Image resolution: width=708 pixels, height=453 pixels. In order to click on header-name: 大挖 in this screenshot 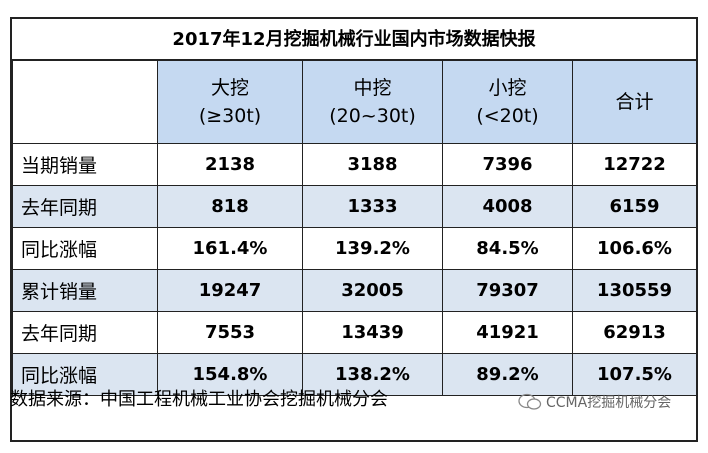, I will do `click(229, 88)`.